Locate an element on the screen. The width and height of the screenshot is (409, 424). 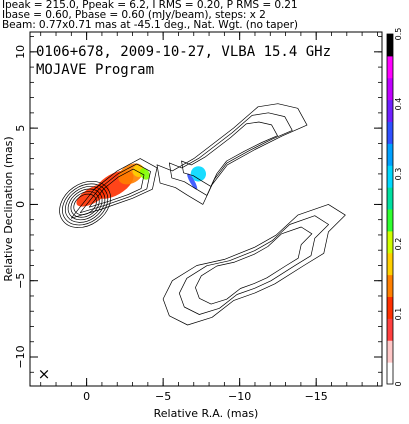
colorbar-label-4: 0.4 is located at coordinates (398, 104).